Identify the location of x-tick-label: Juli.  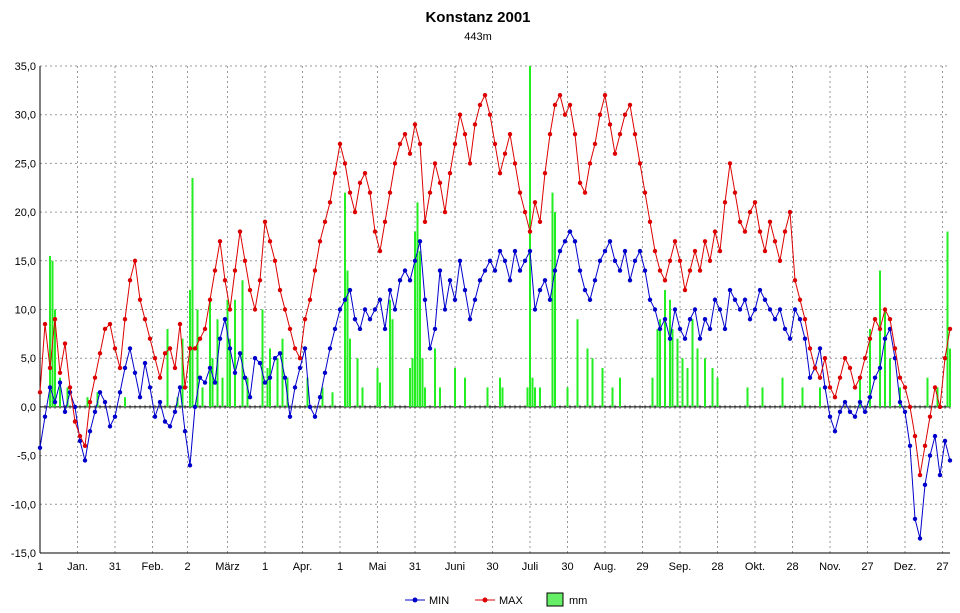
(530, 567).